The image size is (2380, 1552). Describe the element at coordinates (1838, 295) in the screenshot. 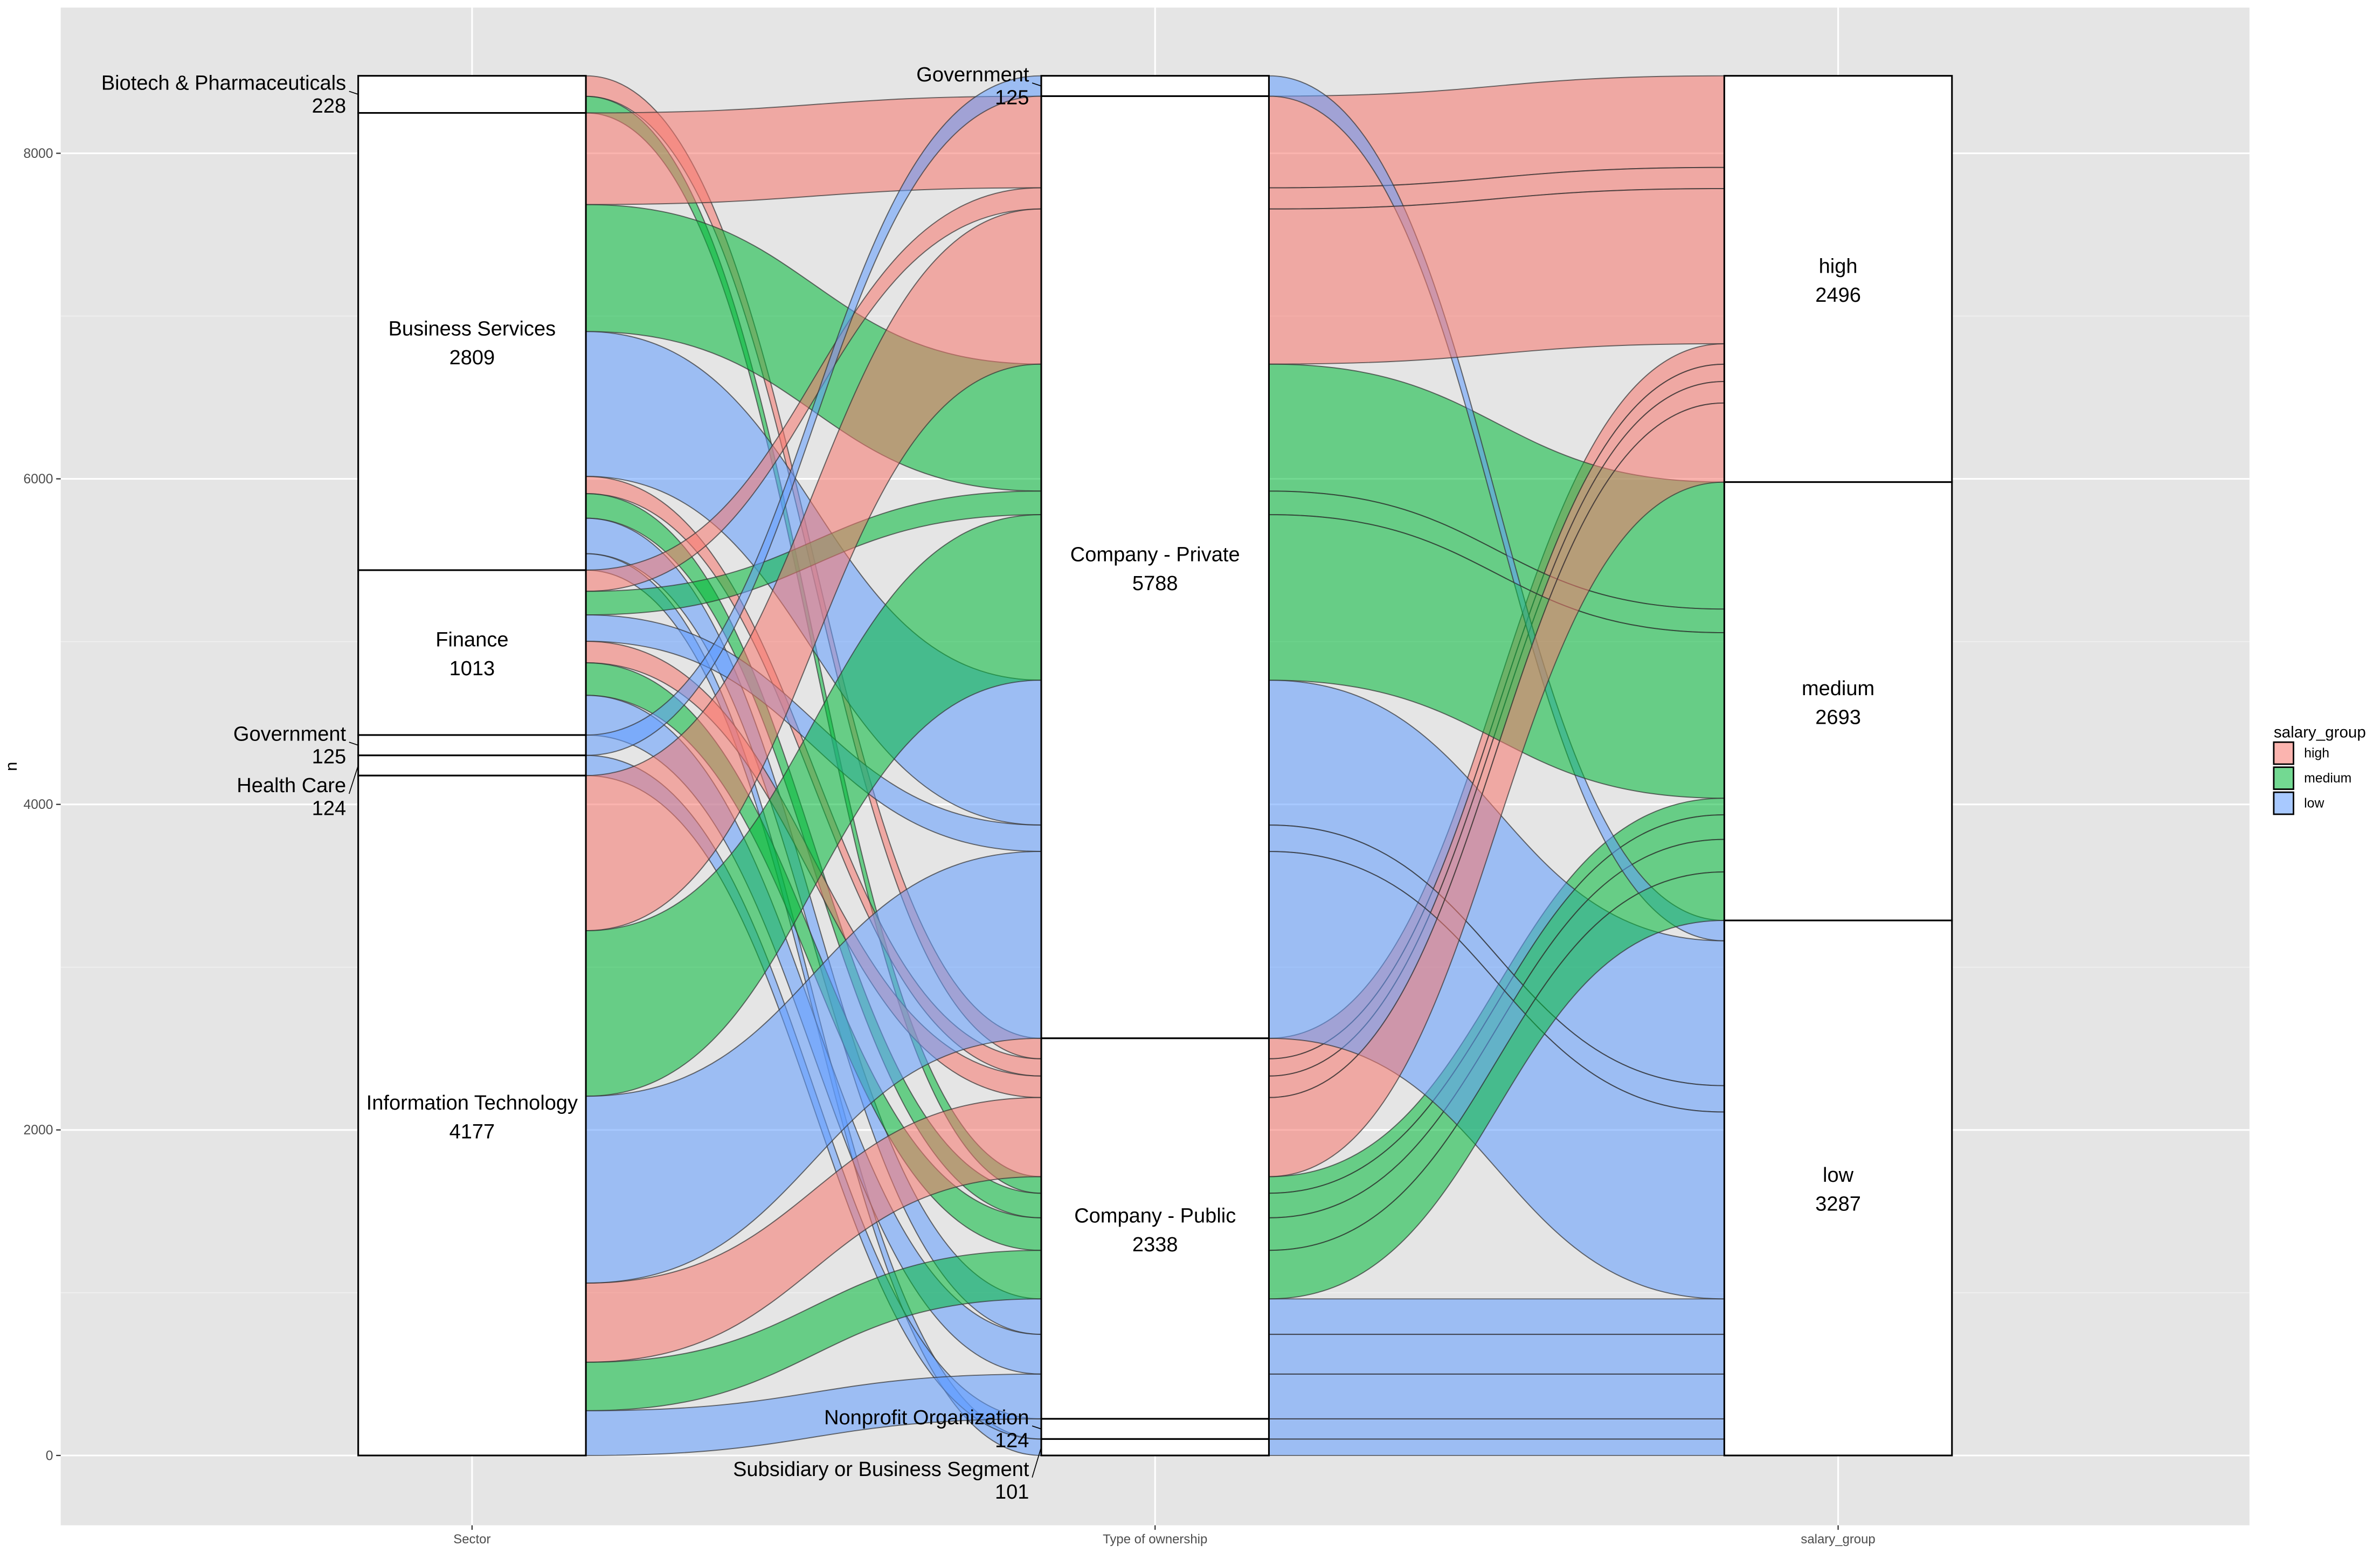

I see `stratum-count: 2496` at that location.